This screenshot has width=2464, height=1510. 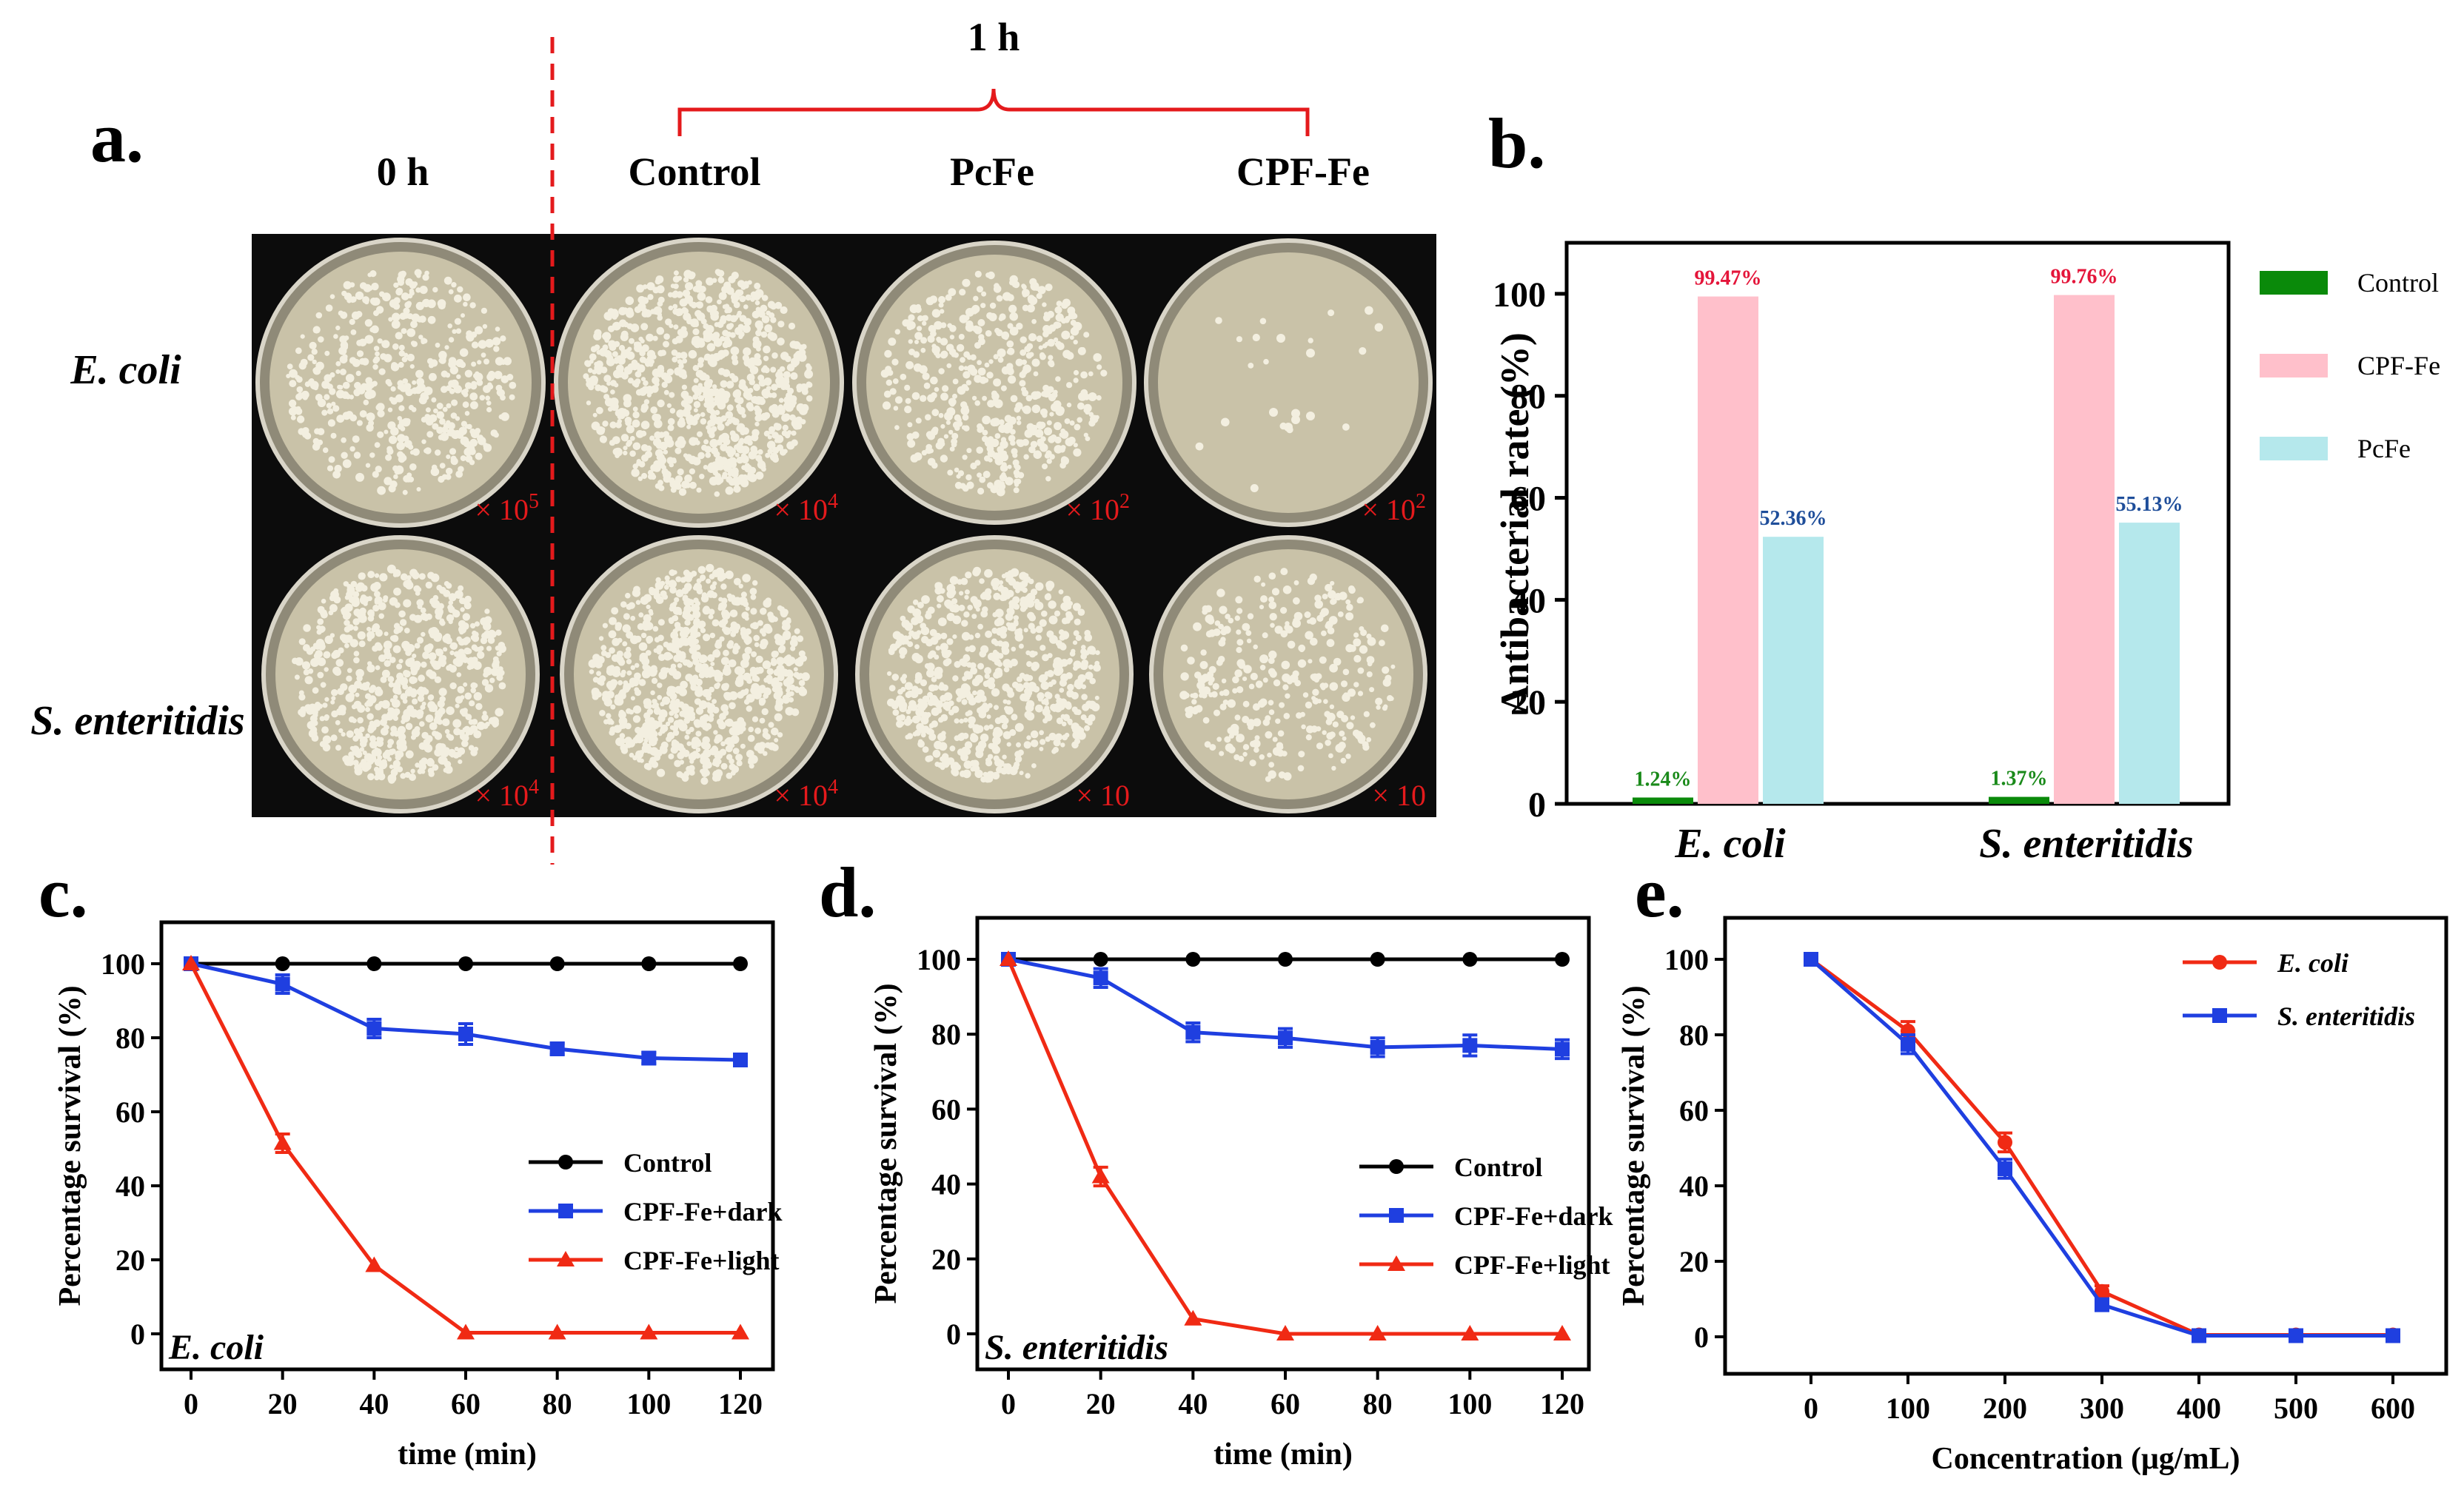 What do you see at coordinates (2149, 505) in the screenshot?
I see `bar-data-label: 55.13%` at bounding box center [2149, 505].